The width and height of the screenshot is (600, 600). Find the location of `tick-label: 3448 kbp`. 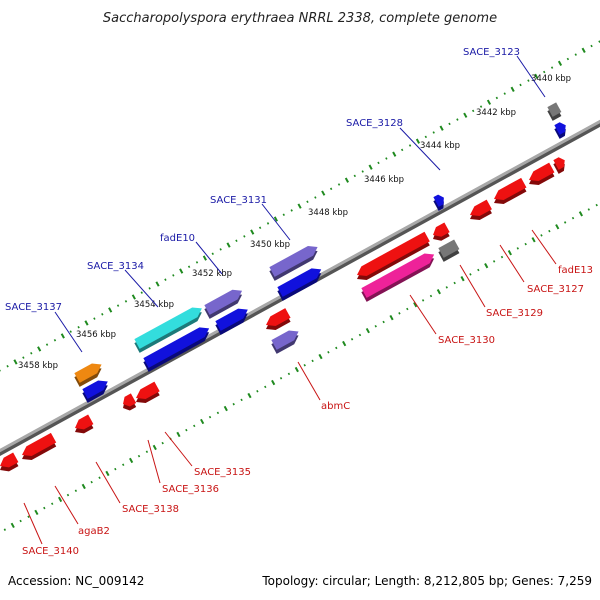

tick-label: 3448 kbp is located at coordinates (328, 213).